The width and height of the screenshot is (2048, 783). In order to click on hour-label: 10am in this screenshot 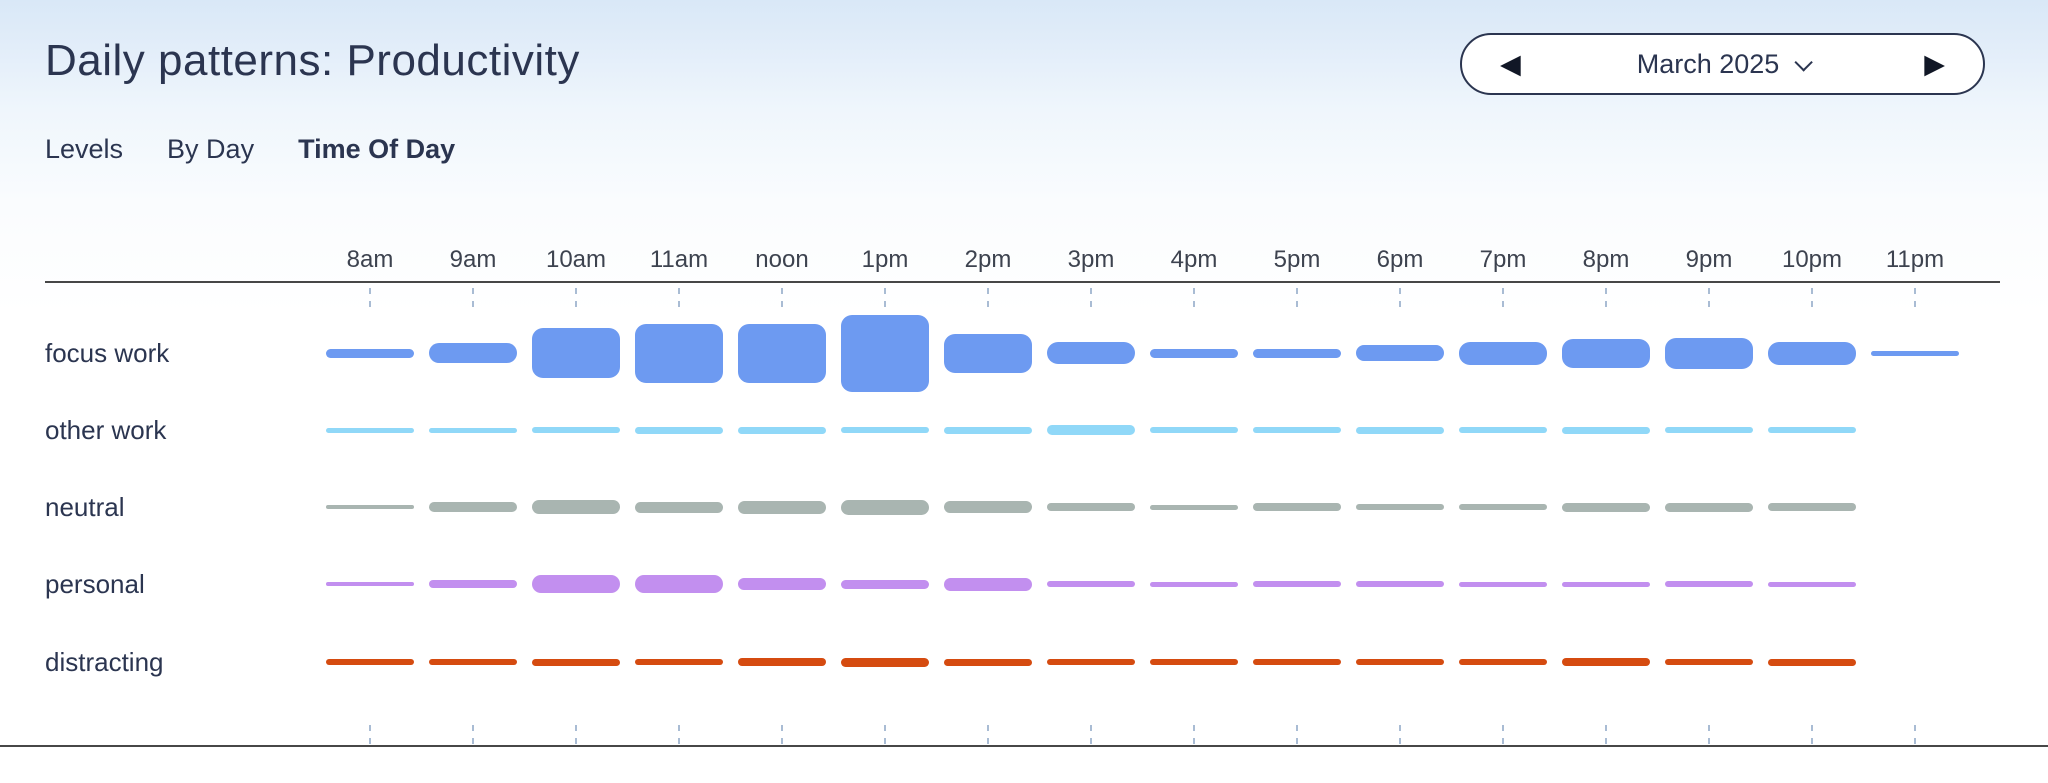, I will do `click(576, 259)`.